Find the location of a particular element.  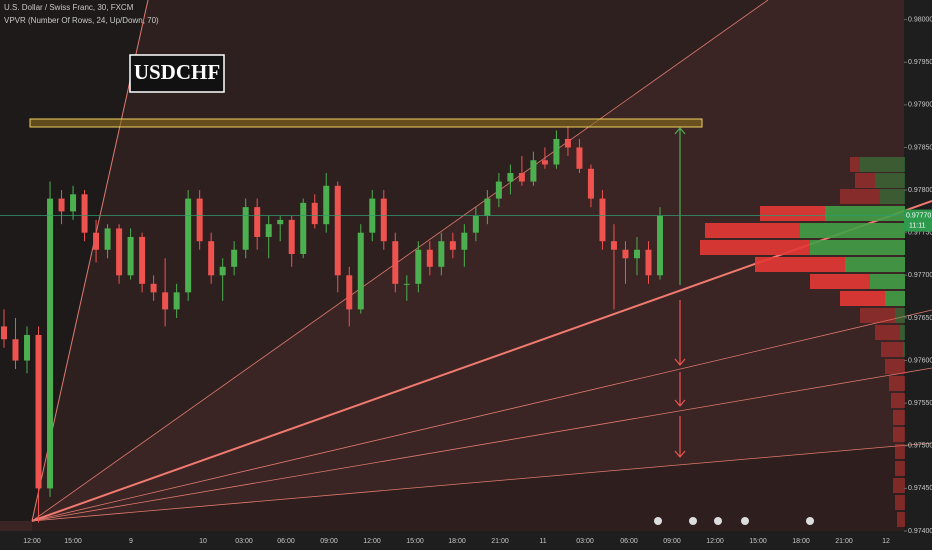

last-price-label: 0.97770 is located at coordinates (918, 215).